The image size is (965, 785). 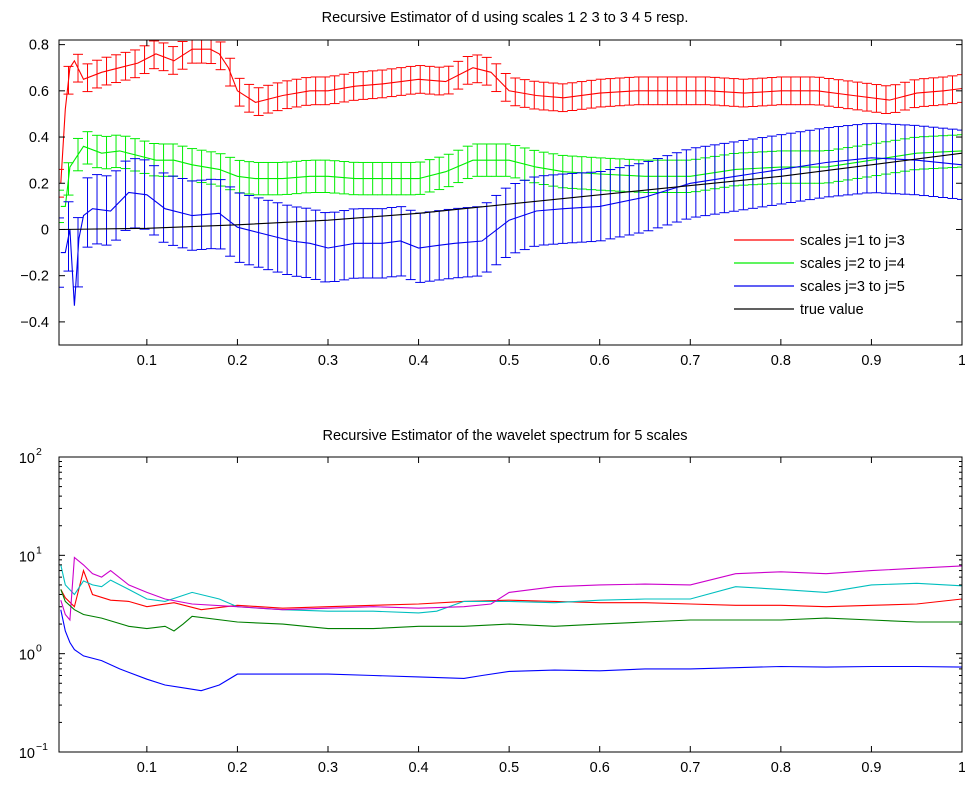 What do you see at coordinates (34, 277) in the screenshot?
I see `y-tick-label: −0.2` at bounding box center [34, 277].